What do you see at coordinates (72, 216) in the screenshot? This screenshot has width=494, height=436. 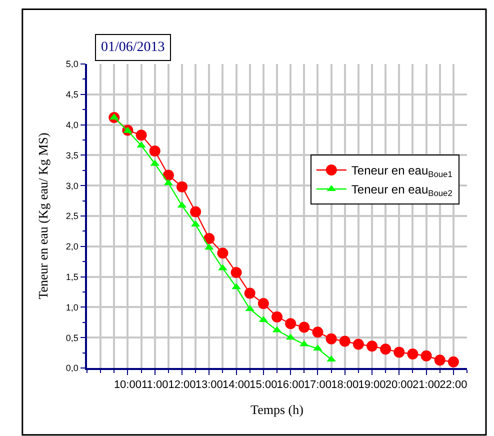 I see `y-tick-label: 2,5` at bounding box center [72, 216].